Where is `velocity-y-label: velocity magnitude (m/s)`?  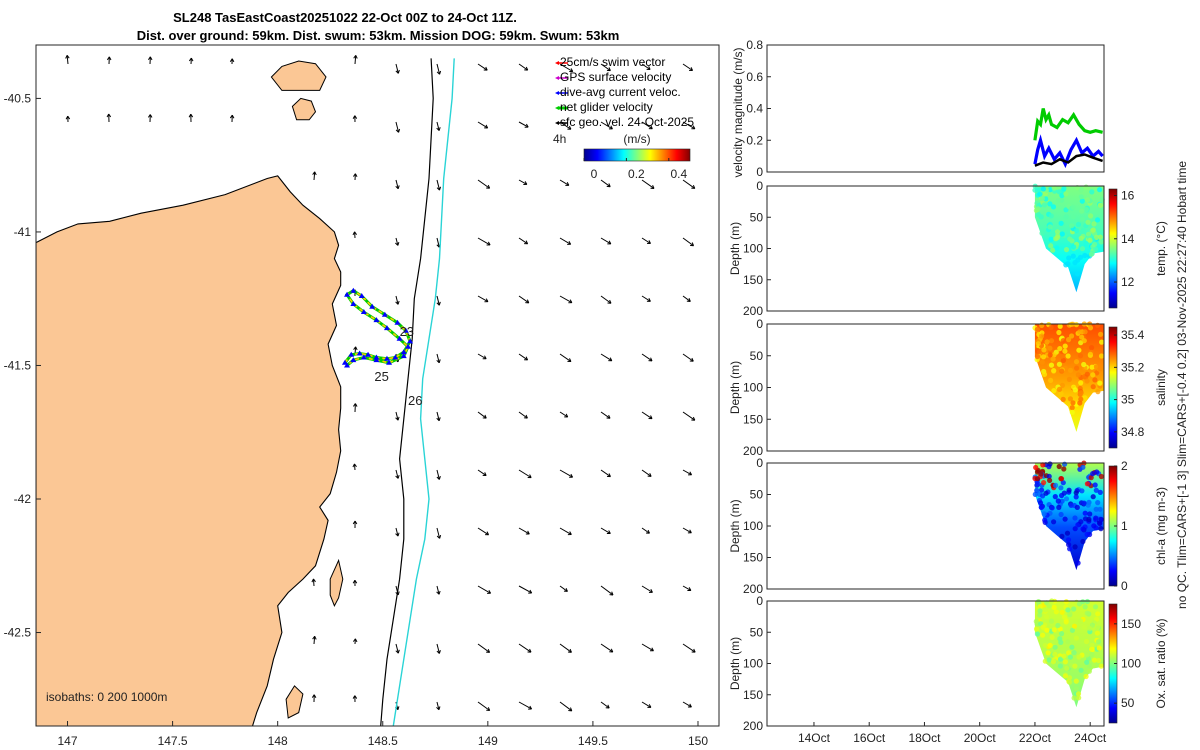 velocity-y-label: velocity magnitude (m/s) is located at coordinates (738, 112).